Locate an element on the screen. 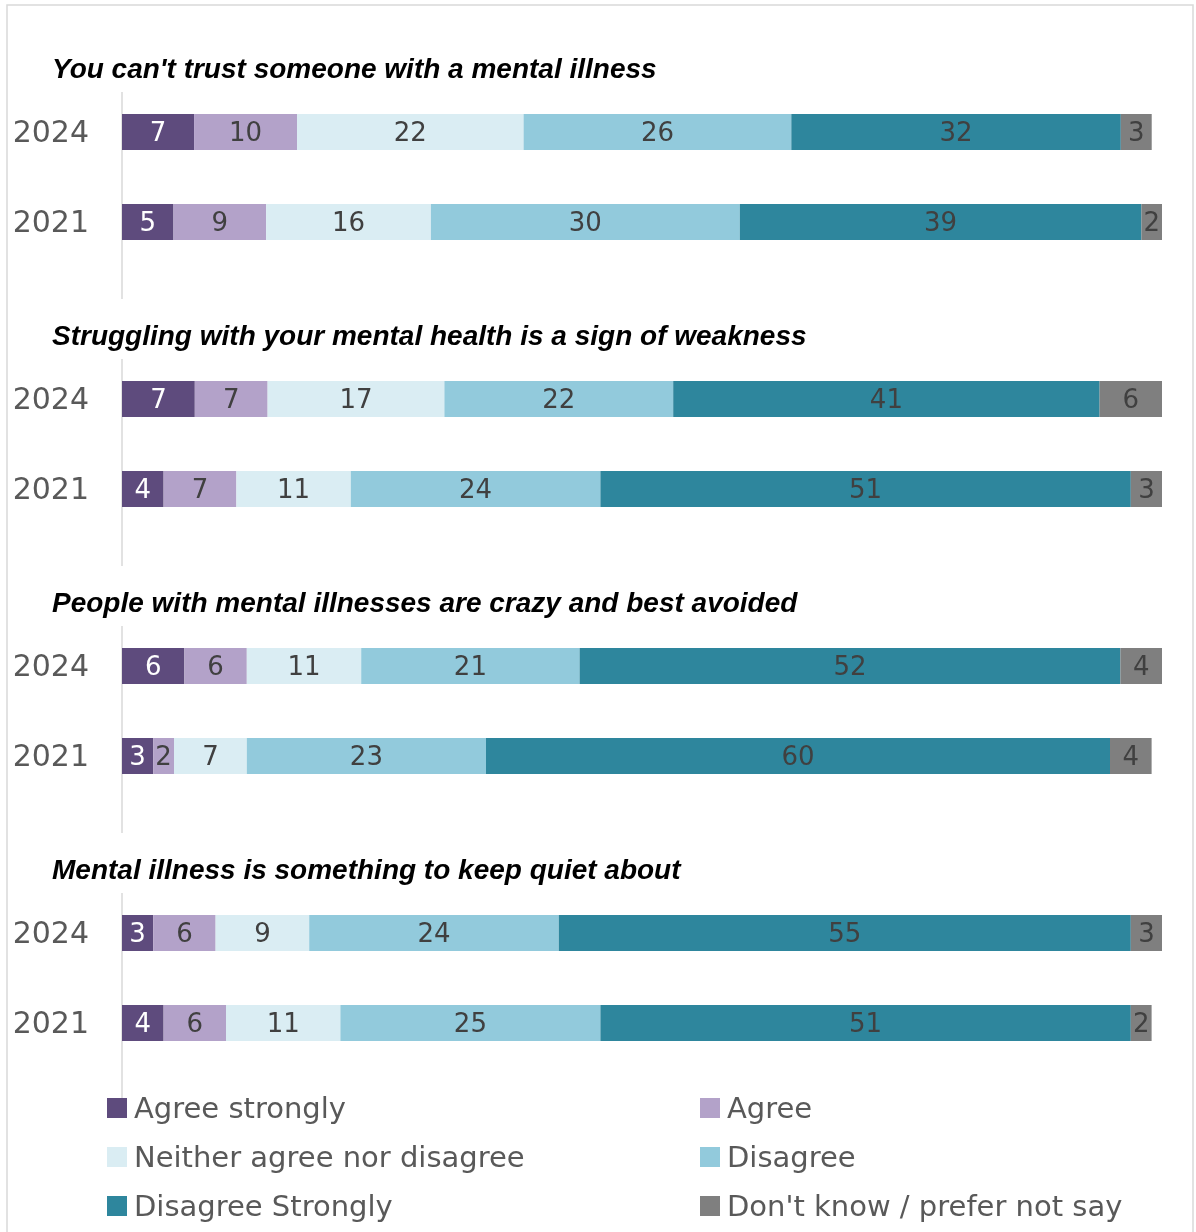 The height and width of the screenshot is (1232, 1196). data-label: 30 is located at coordinates (585, 222).